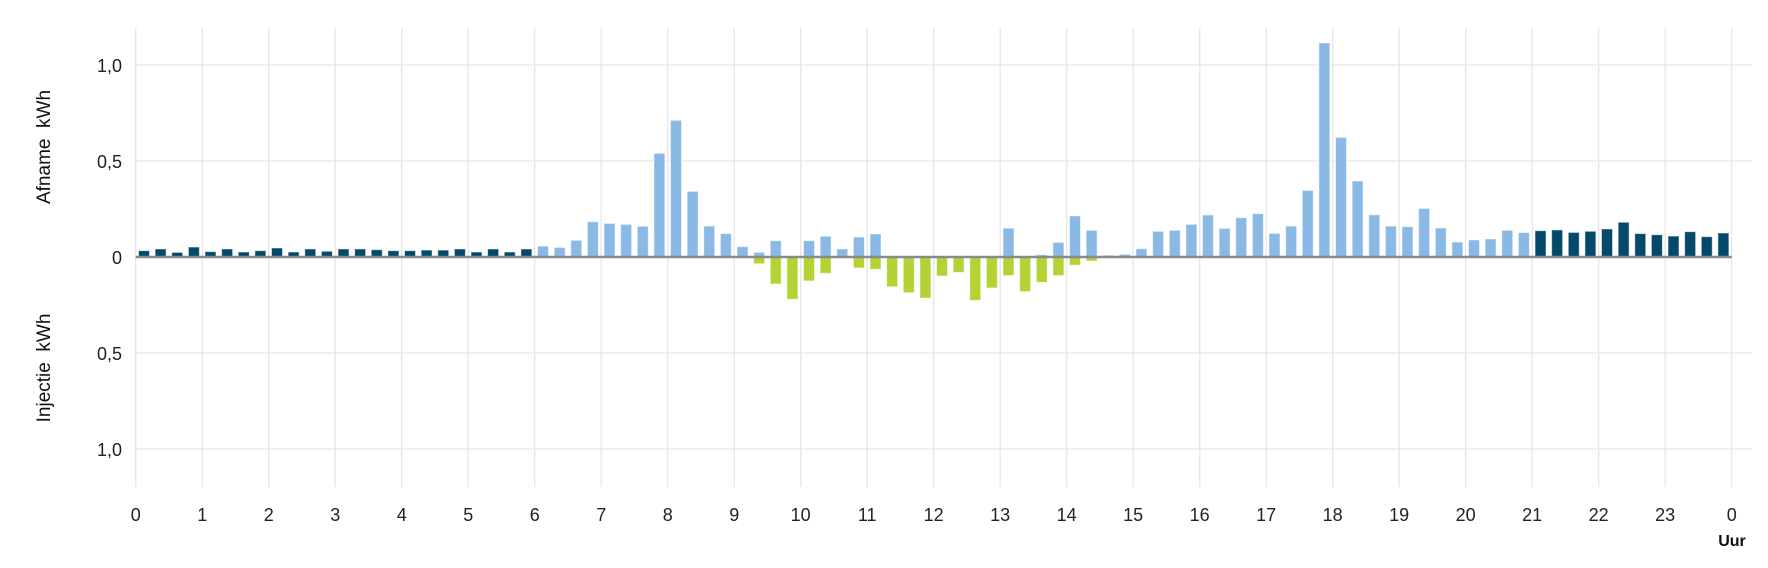 This screenshot has width=1768, height=568. I want to click on x-tick-label: 19, so click(1399, 515).